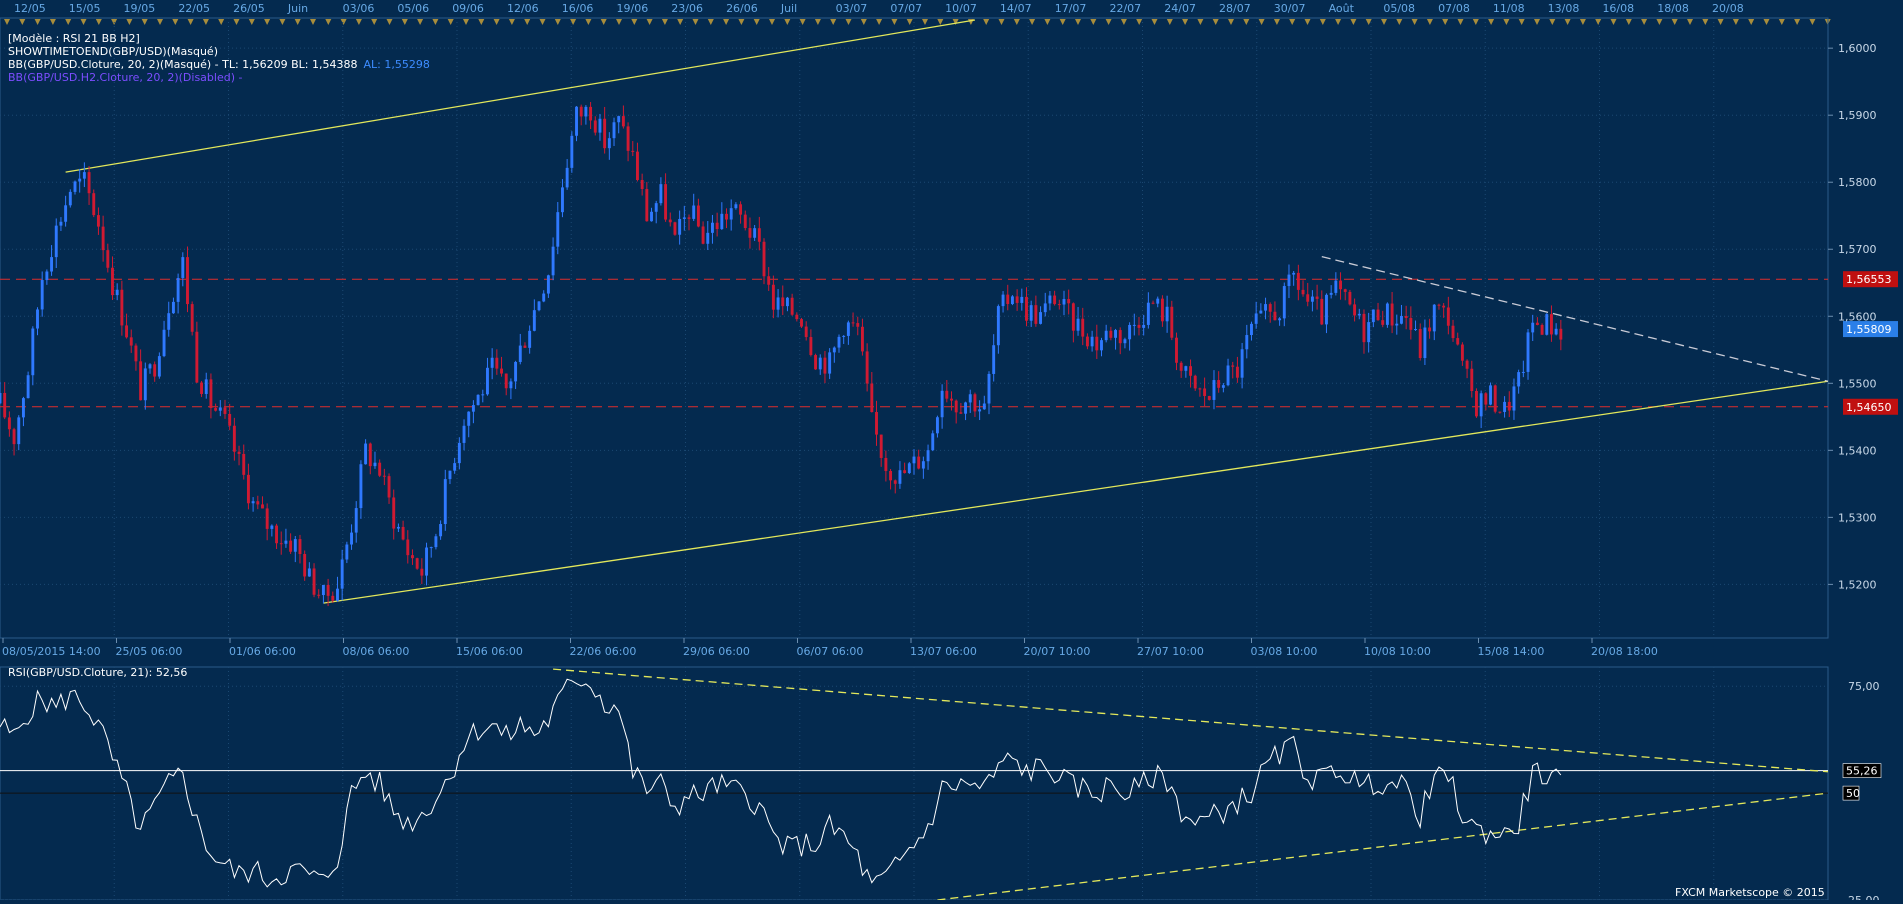  I want to click on rsi-level-badge, so click(1851, 793).